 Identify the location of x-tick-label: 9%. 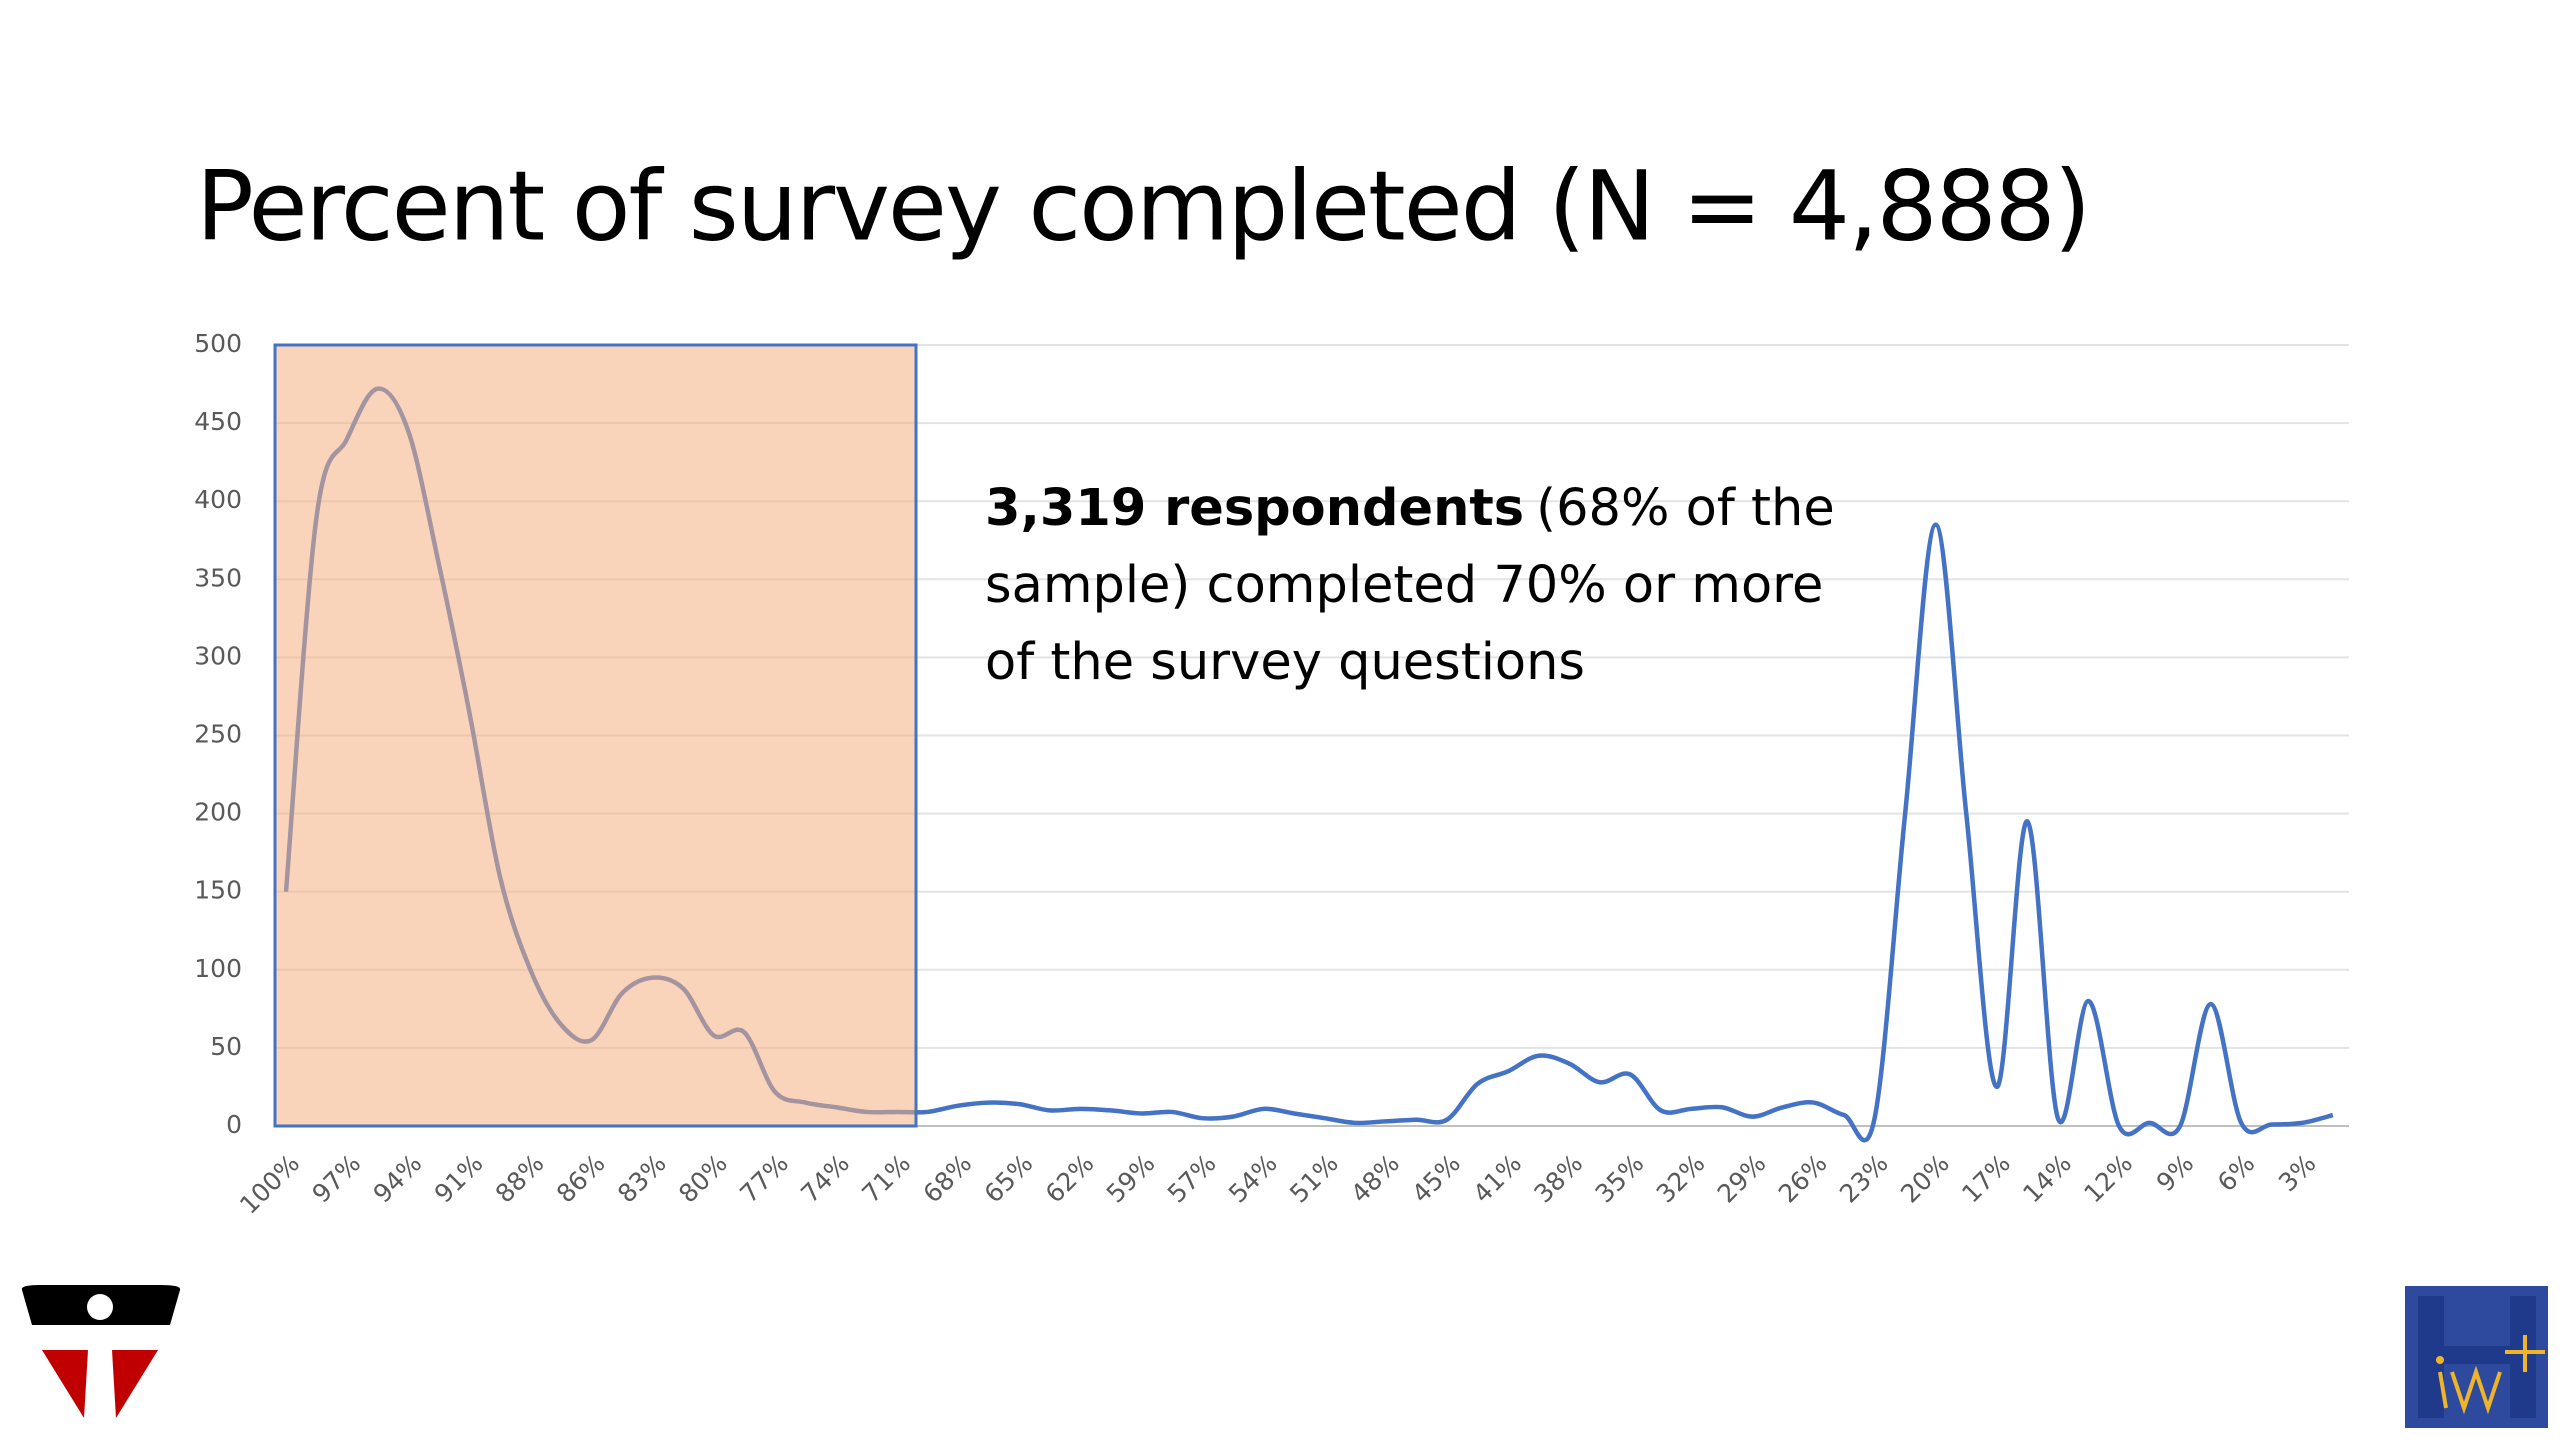
(2175, 1173).